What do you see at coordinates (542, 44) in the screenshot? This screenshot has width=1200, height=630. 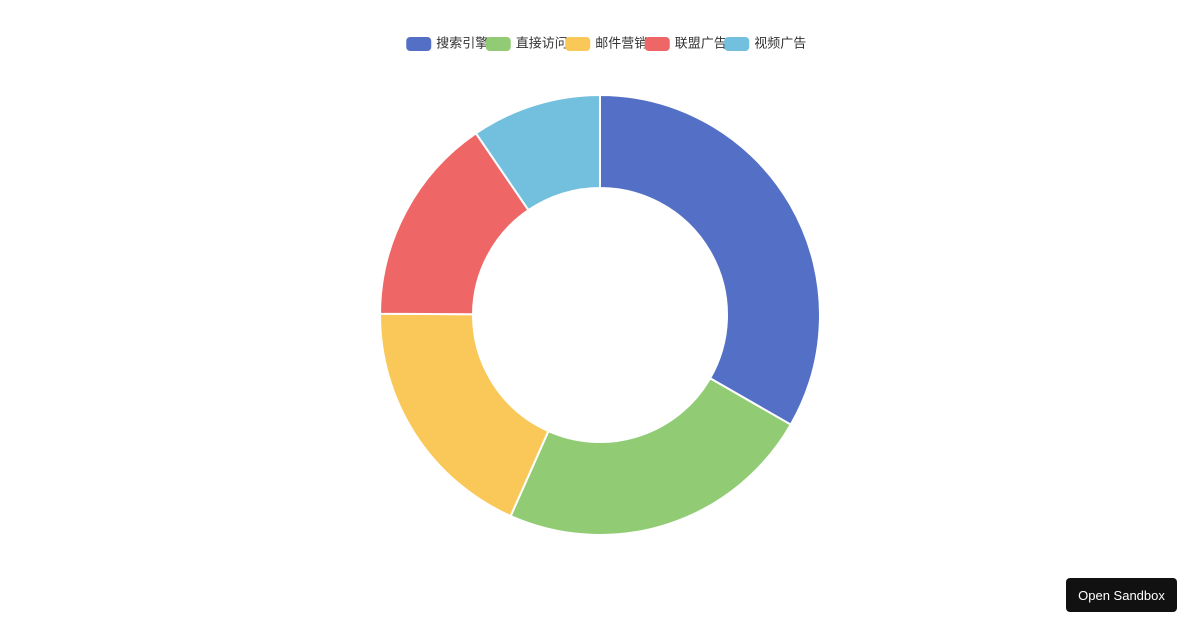 I see `legend-label: 直接访问` at bounding box center [542, 44].